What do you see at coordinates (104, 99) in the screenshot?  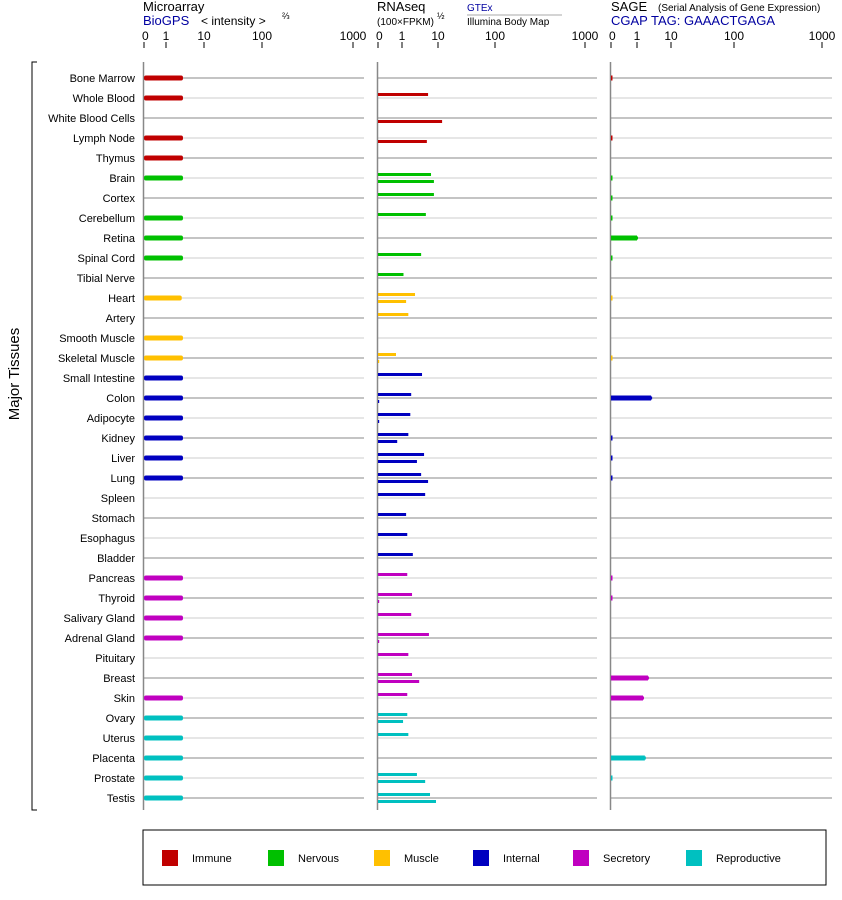 I see `tissue-label: Whole Blood` at bounding box center [104, 99].